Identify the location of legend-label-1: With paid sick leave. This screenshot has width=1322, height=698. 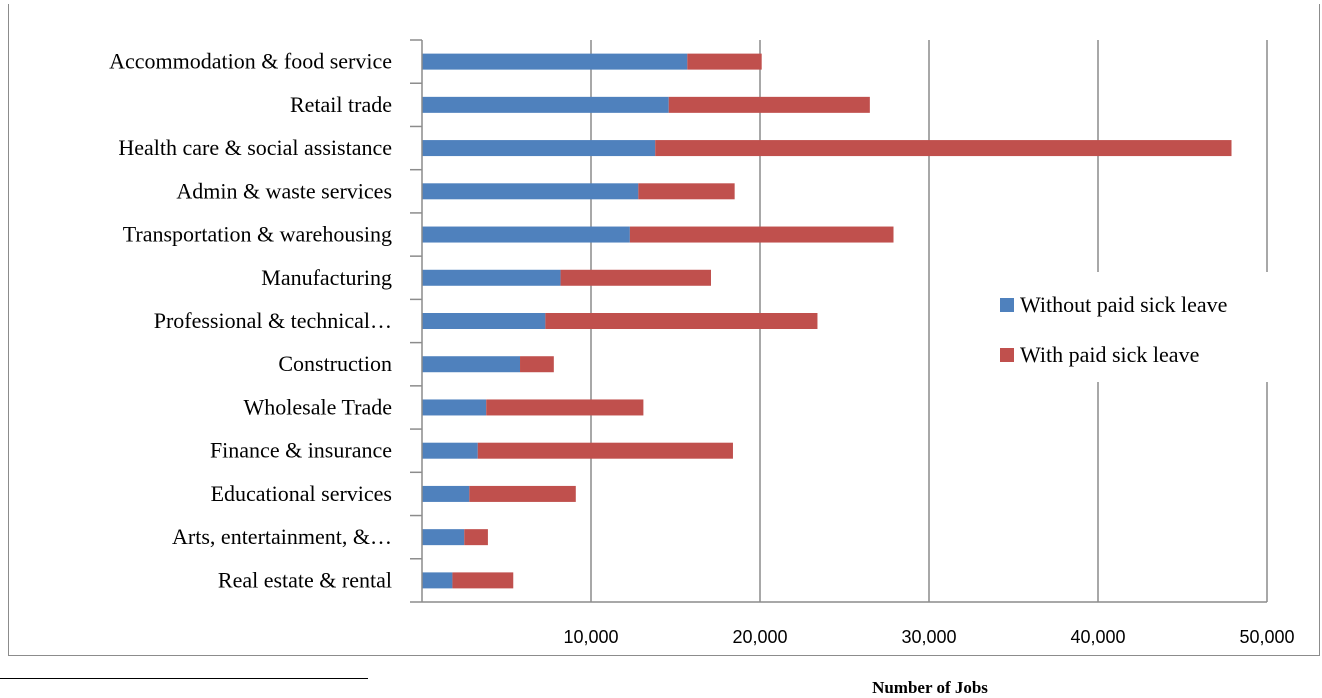
(1109, 354).